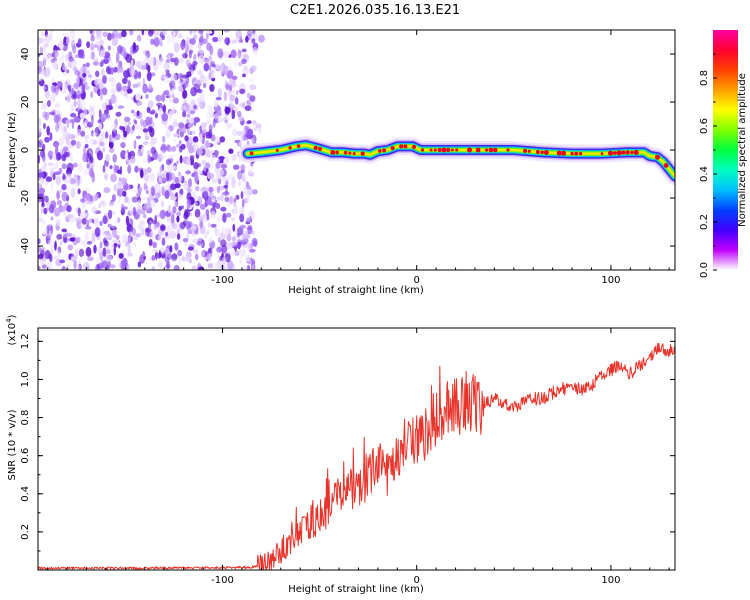  I want to click on y-tick-label: 0.2, so click(25, 532).